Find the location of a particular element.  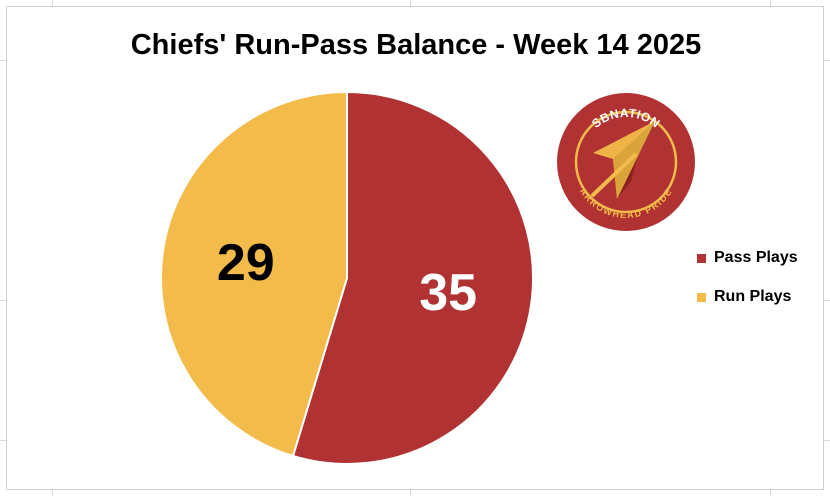

legend-item-run-plays: Run Plays is located at coordinates (747, 297).